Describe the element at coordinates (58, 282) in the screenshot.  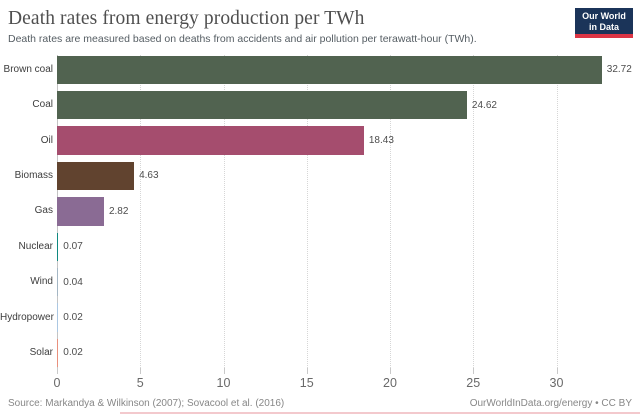
I see `bar-wind` at that location.